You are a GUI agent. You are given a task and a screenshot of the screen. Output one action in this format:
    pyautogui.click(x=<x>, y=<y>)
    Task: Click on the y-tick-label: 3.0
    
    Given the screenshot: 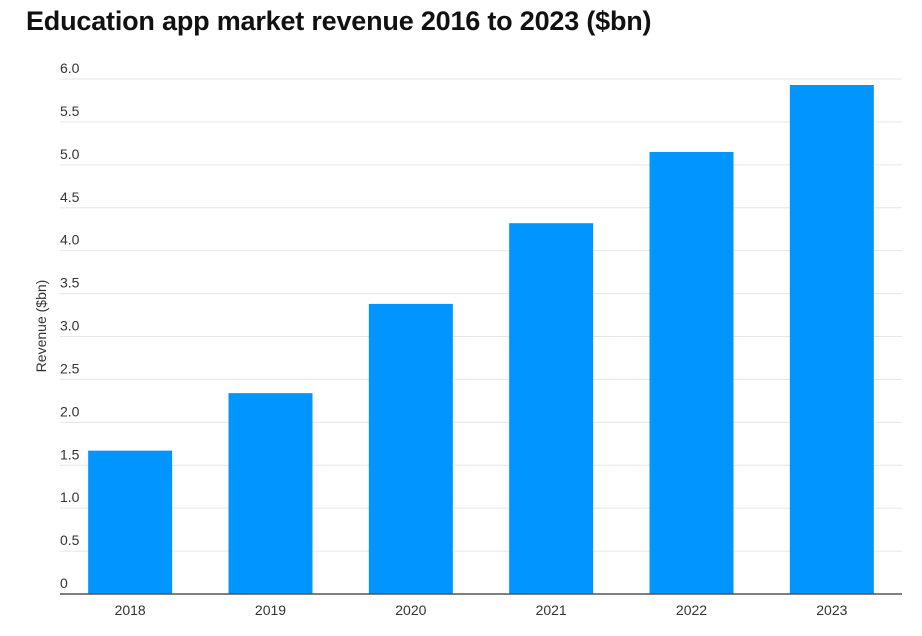 What is the action you would take?
    pyautogui.click(x=70, y=326)
    